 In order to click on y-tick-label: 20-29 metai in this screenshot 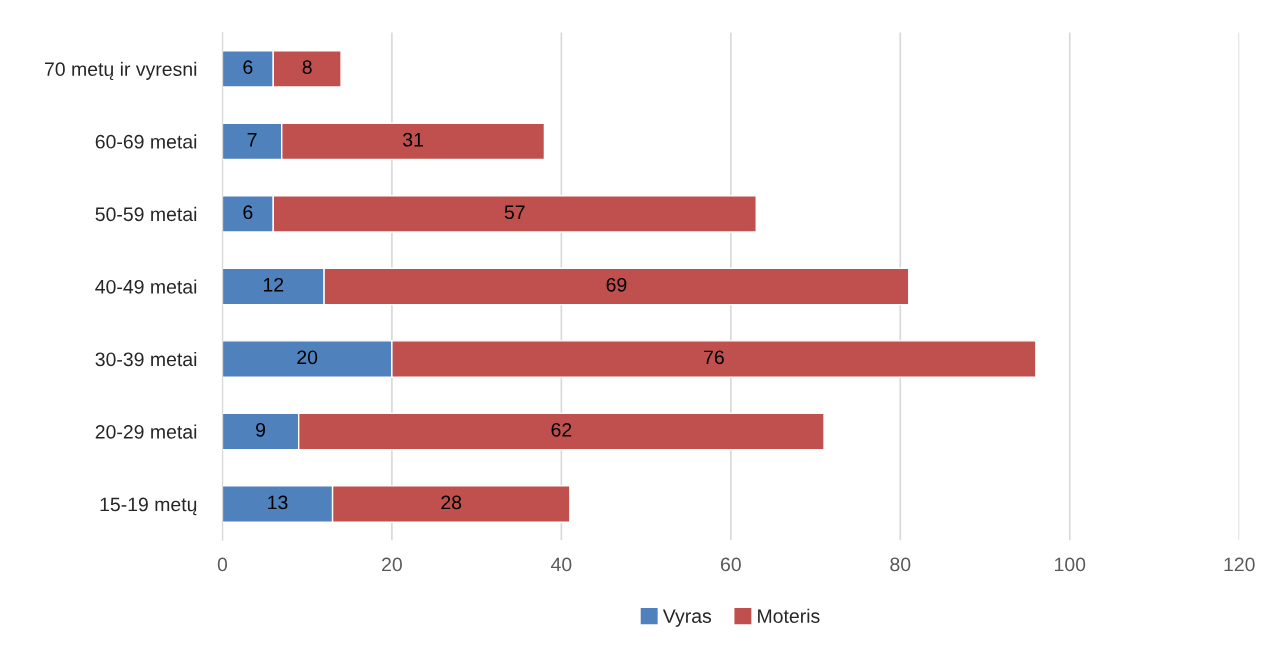, I will do `click(146, 431)`.